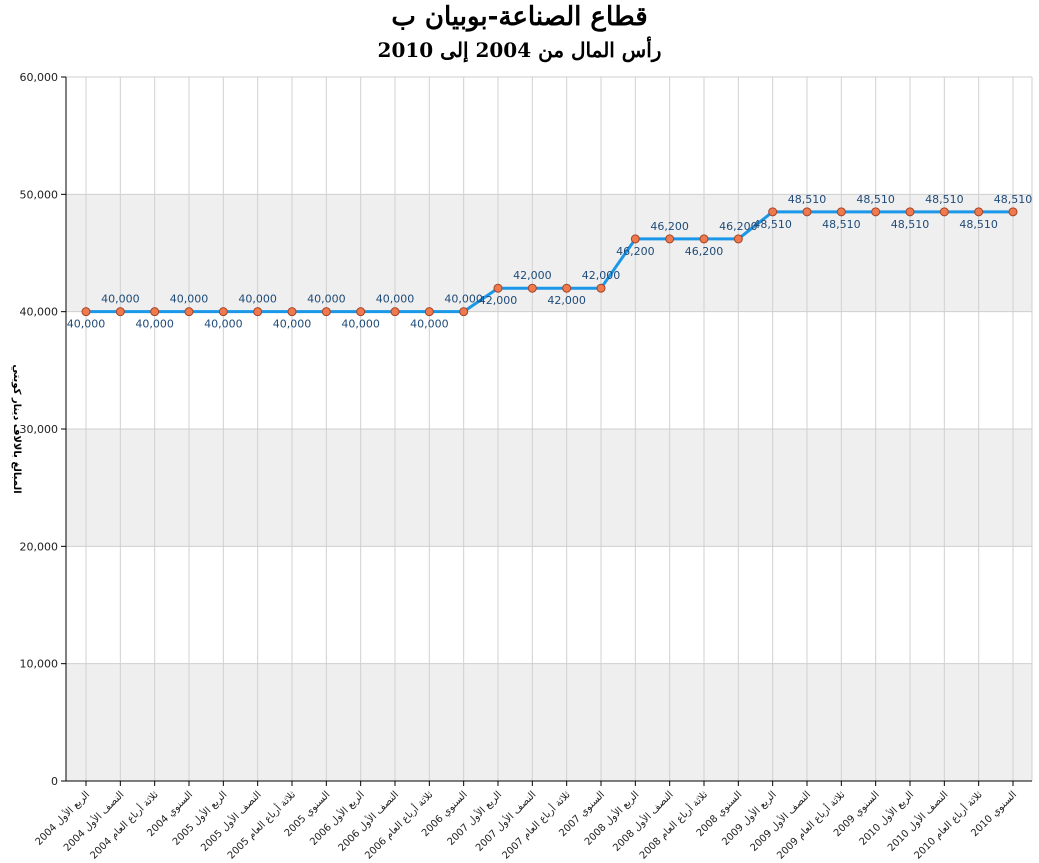 The image size is (1039, 863). What do you see at coordinates (16, 428) in the screenshot?
I see `y-axis-title: المبالغ بالالاف دينار كويتي` at bounding box center [16, 428].